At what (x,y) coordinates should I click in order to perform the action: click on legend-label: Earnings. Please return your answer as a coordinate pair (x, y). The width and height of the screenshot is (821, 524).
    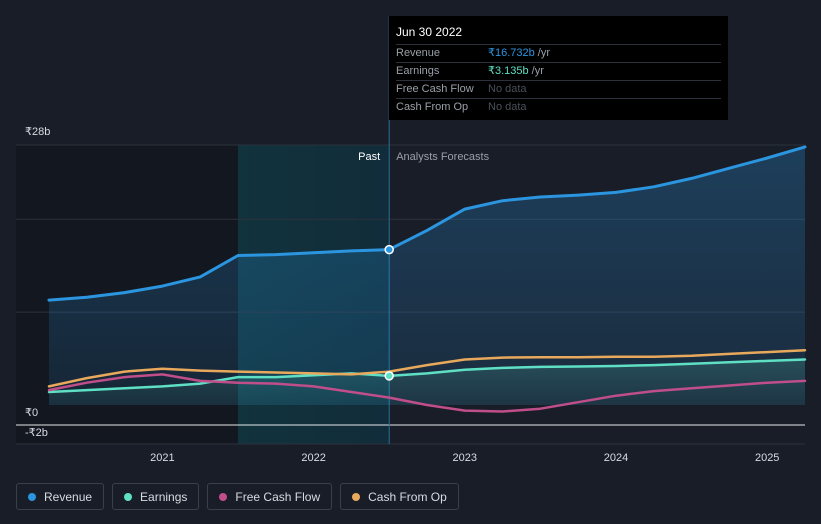
    Looking at the image, I should click on (164, 496).